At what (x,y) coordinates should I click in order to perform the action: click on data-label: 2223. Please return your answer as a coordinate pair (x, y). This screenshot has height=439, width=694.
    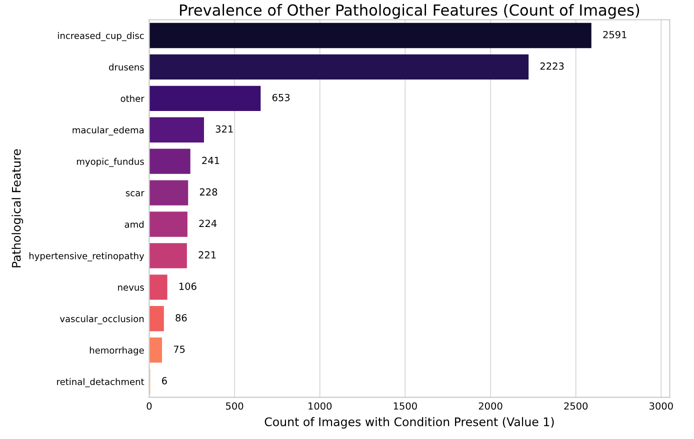
    Looking at the image, I should click on (552, 66).